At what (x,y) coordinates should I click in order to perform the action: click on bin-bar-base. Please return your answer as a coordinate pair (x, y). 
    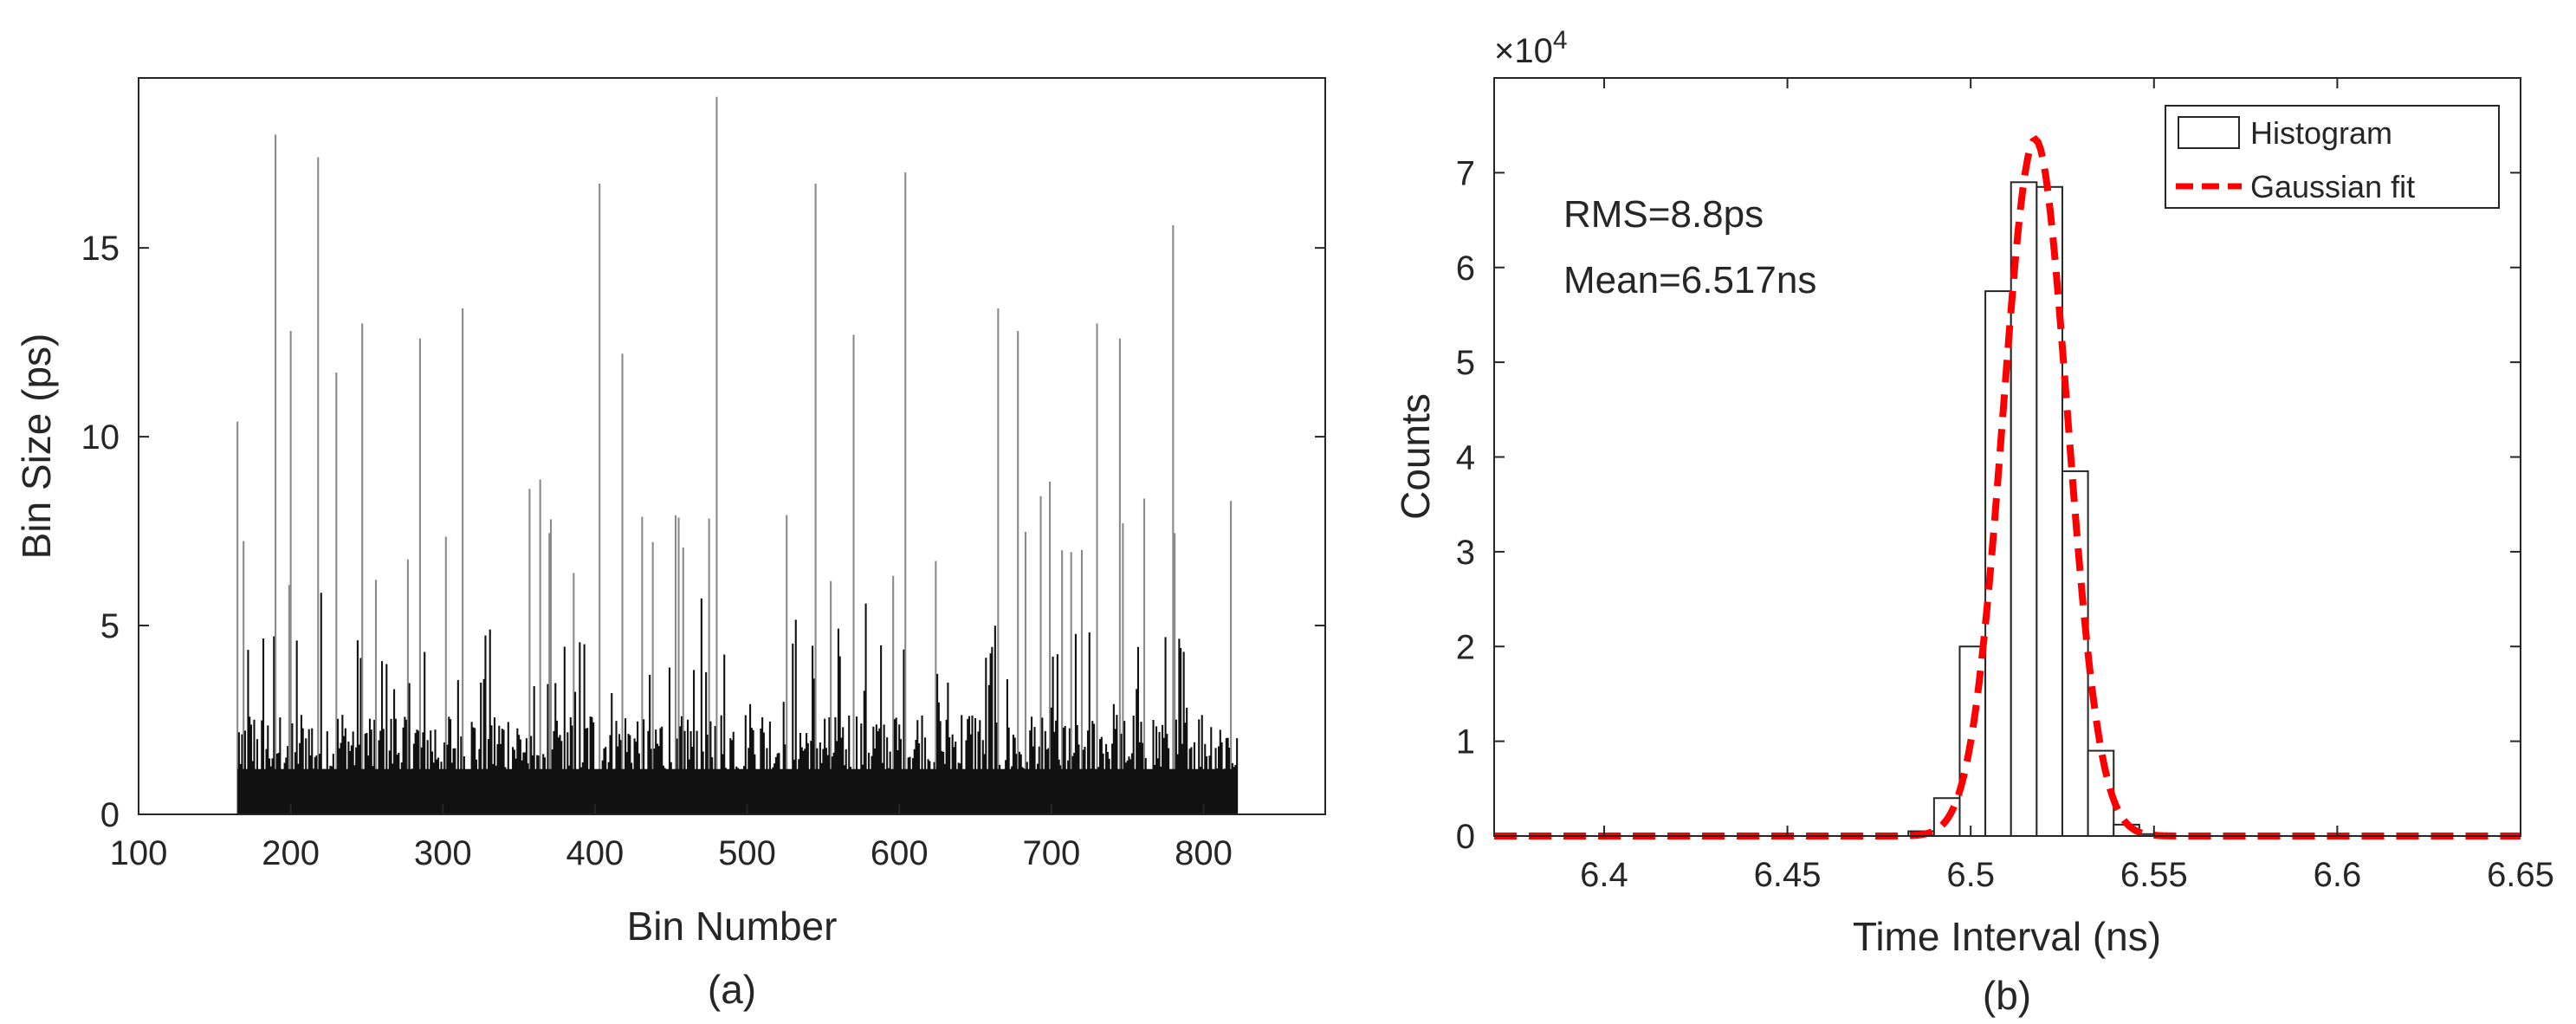
    Looking at the image, I should click on (737, 791).